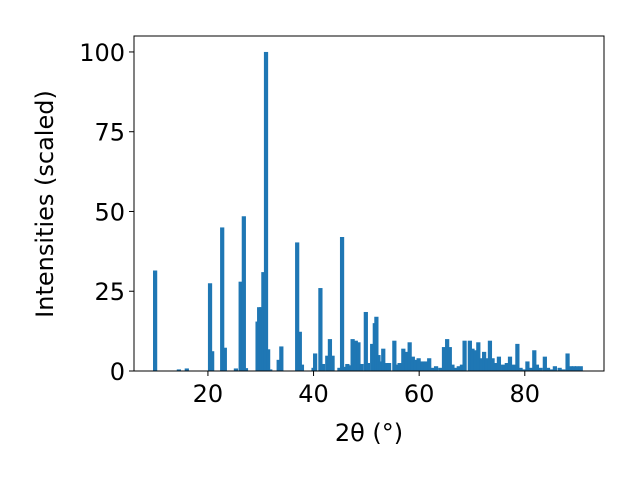 The height and width of the screenshot is (480, 640). I want to click on x-tick-label: 80, so click(525, 394).